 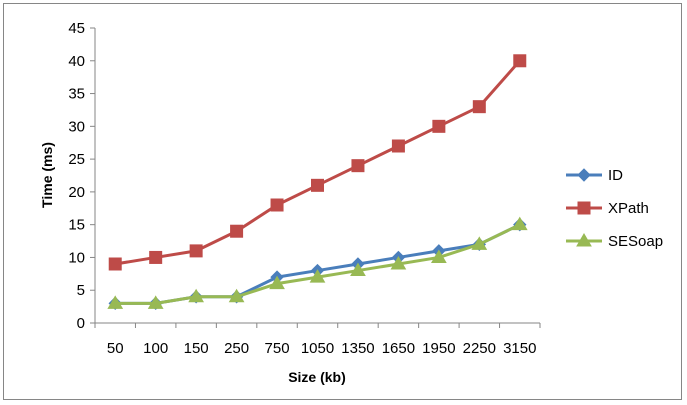 I want to click on x-tick-label: 1950, so click(x=438, y=348).